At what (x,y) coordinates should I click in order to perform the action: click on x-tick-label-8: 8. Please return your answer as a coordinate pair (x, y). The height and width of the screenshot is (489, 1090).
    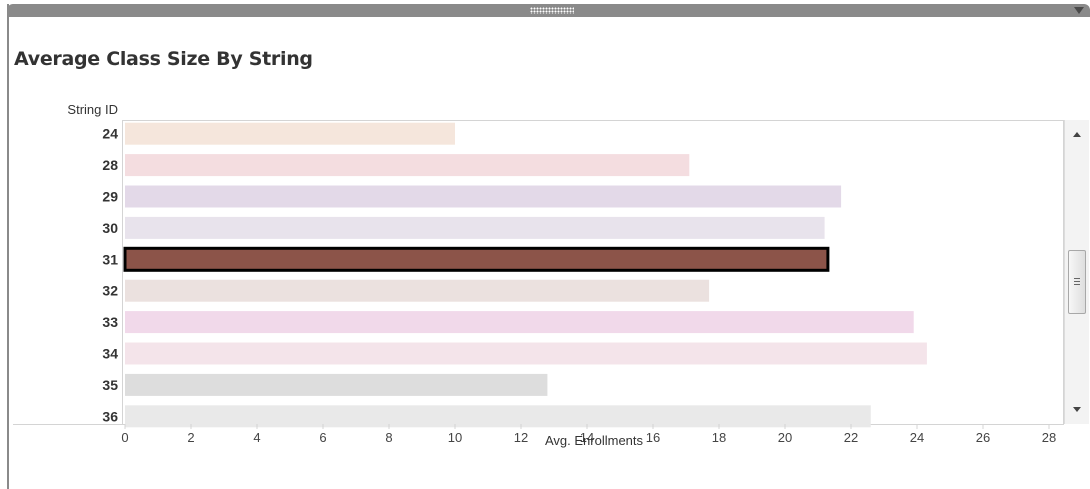
    Looking at the image, I should click on (388, 437).